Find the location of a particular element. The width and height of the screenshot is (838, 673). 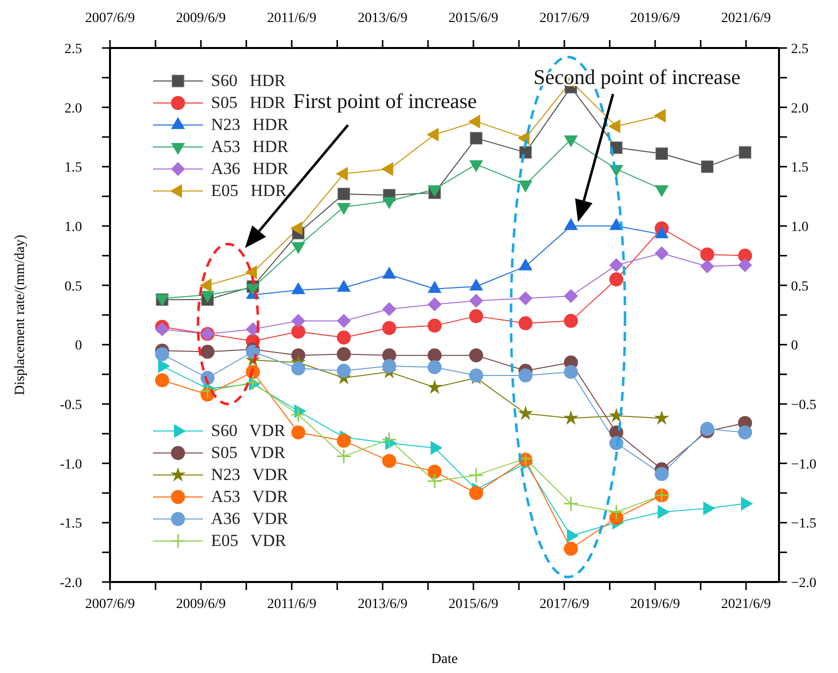

x2-tick-label: 2021/6/9 is located at coordinates (746, 18).